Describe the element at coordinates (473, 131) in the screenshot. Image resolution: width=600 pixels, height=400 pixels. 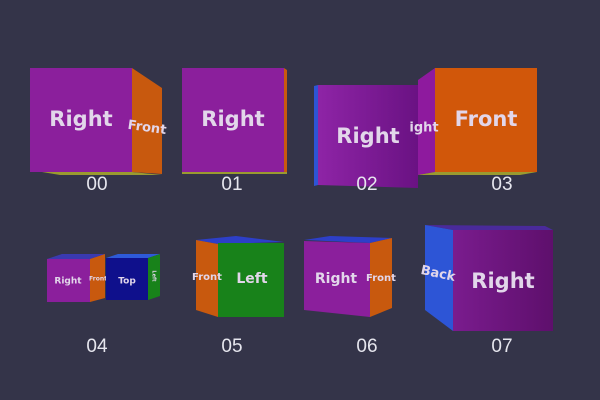
I see `cube: ight Front 03` at that location.